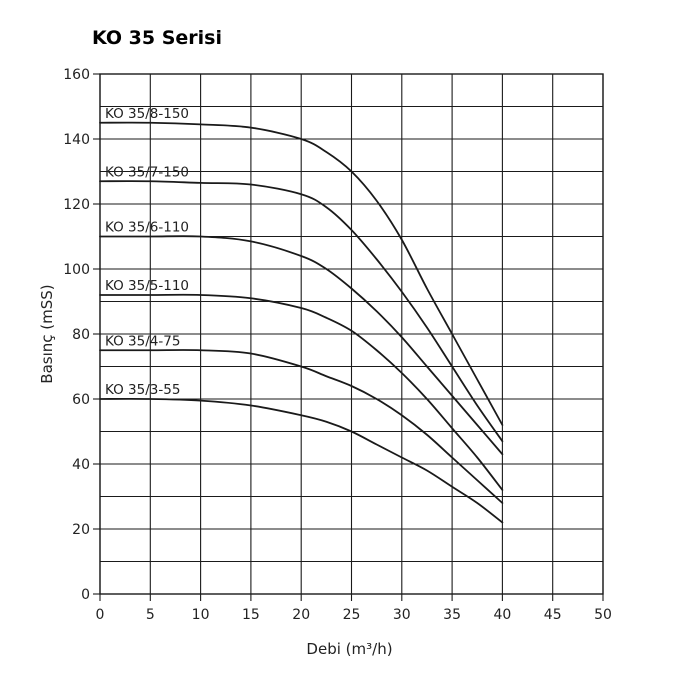 The width and height of the screenshot is (700, 700). Describe the element at coordinates (81, 530) in the screenshot. I see `y-tick-label: 20` at that location.